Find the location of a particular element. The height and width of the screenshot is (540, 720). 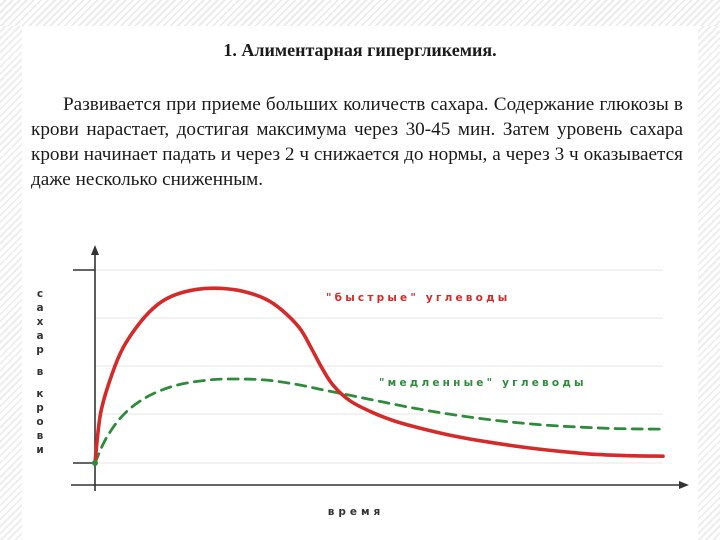

x-axis-label: время is located at coordinates (356, 512).